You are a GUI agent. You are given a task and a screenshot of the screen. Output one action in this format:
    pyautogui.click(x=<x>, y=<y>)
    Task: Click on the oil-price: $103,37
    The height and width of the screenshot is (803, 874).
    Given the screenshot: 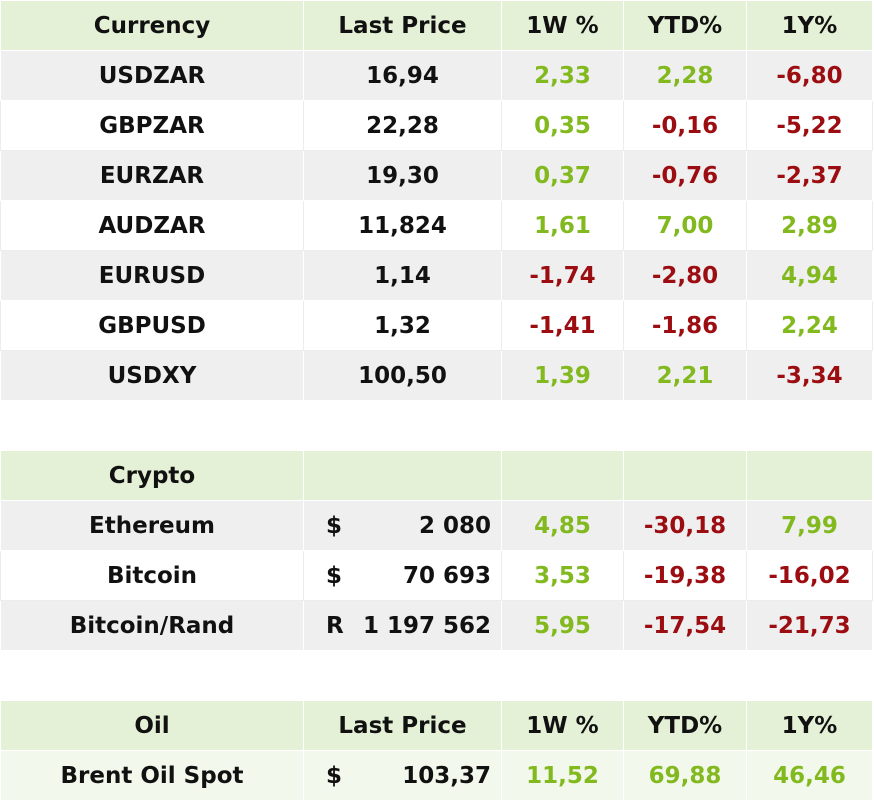 What is the action you would take?
    pyautogui.click(x=402, y=775)
    